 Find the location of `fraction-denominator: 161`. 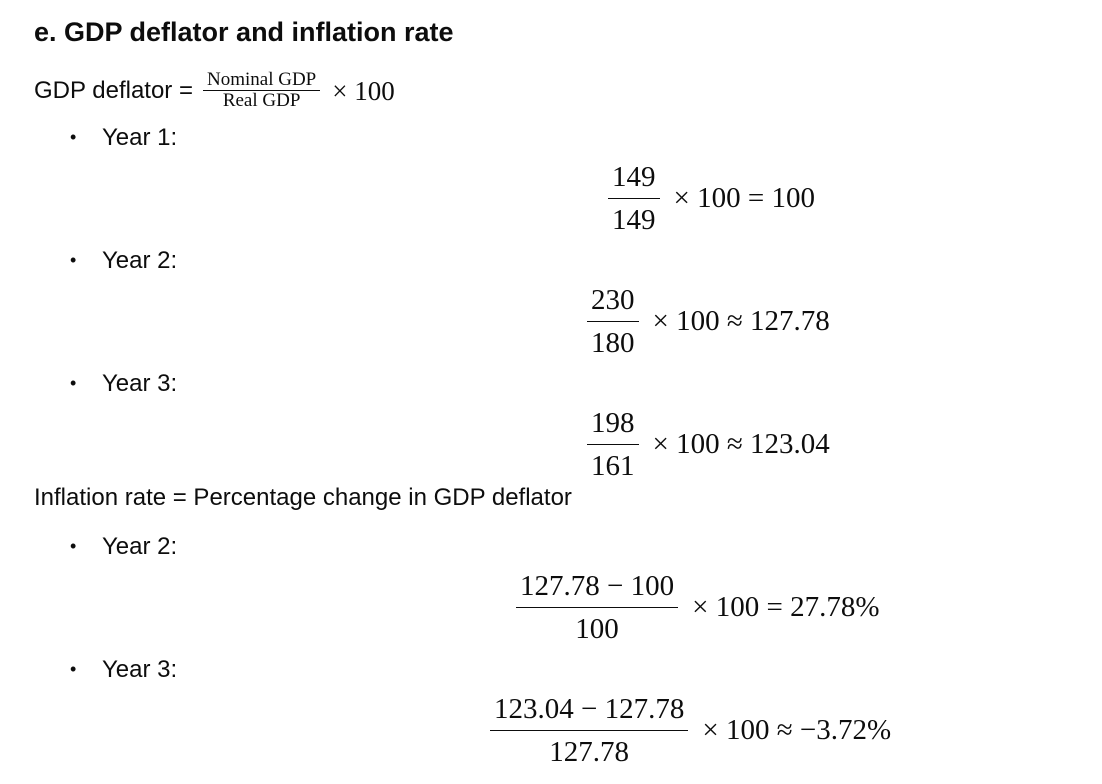

fraction-denominator: 161 is located at coordinates (613, 466).